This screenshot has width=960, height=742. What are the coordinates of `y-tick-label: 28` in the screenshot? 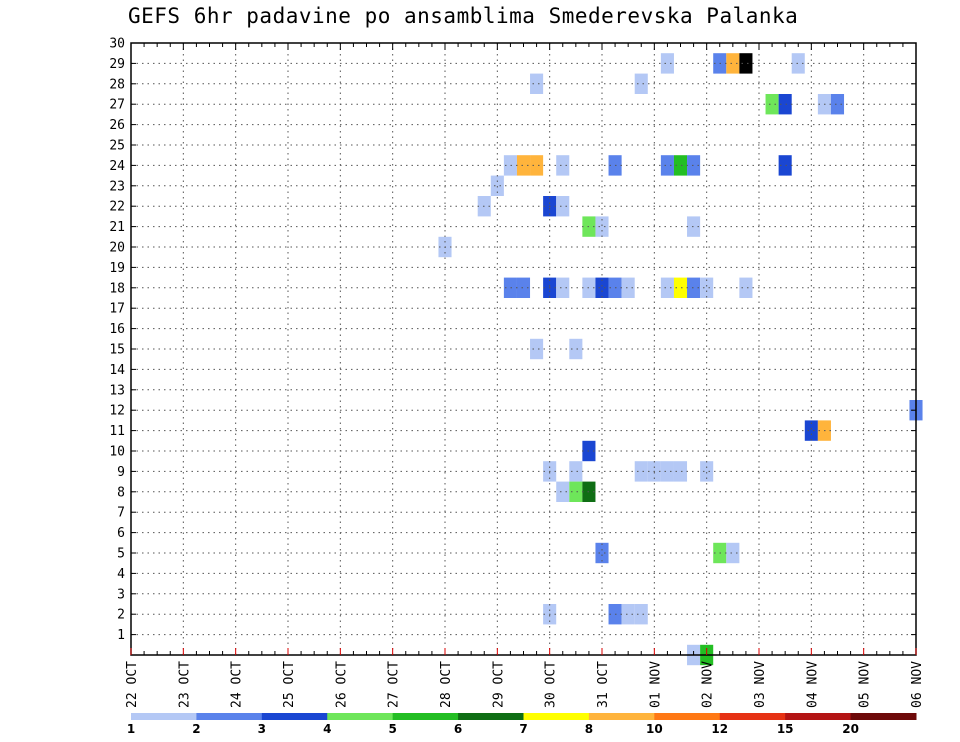 It's located at (117, 84).